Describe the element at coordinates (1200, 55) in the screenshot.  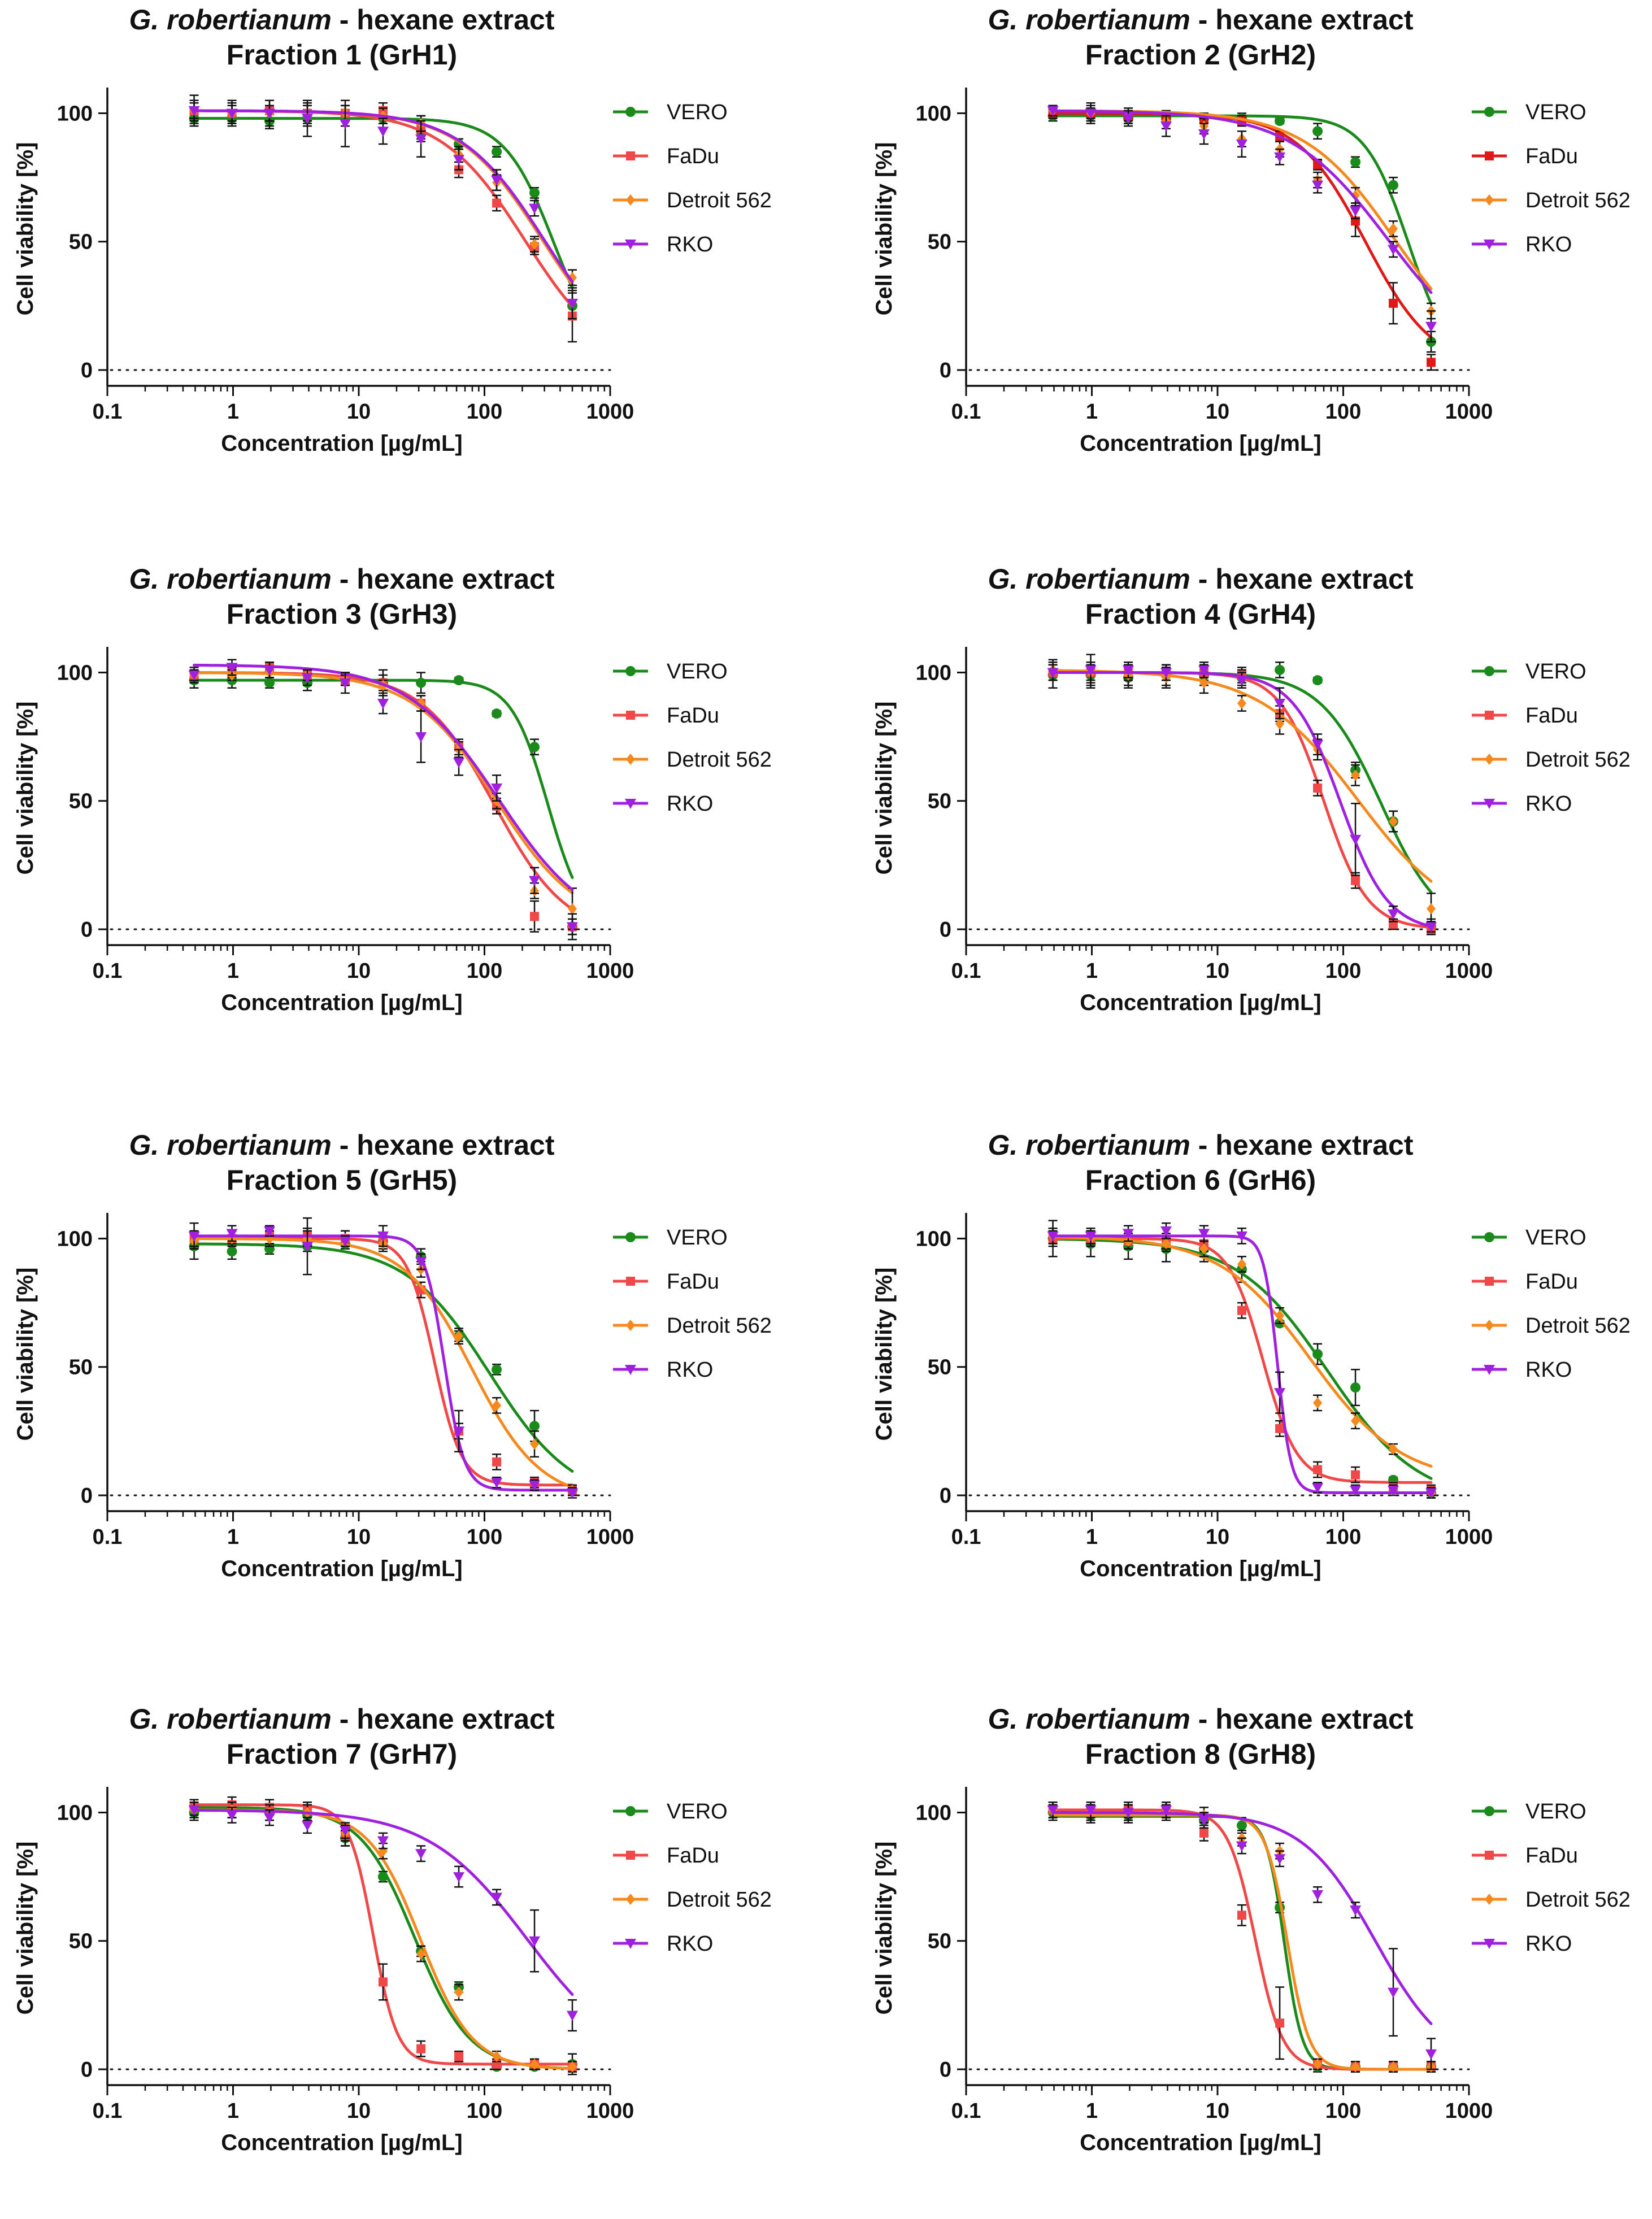
I see `chart-subtitle: Fraction 2 (GrH2)` at that location.